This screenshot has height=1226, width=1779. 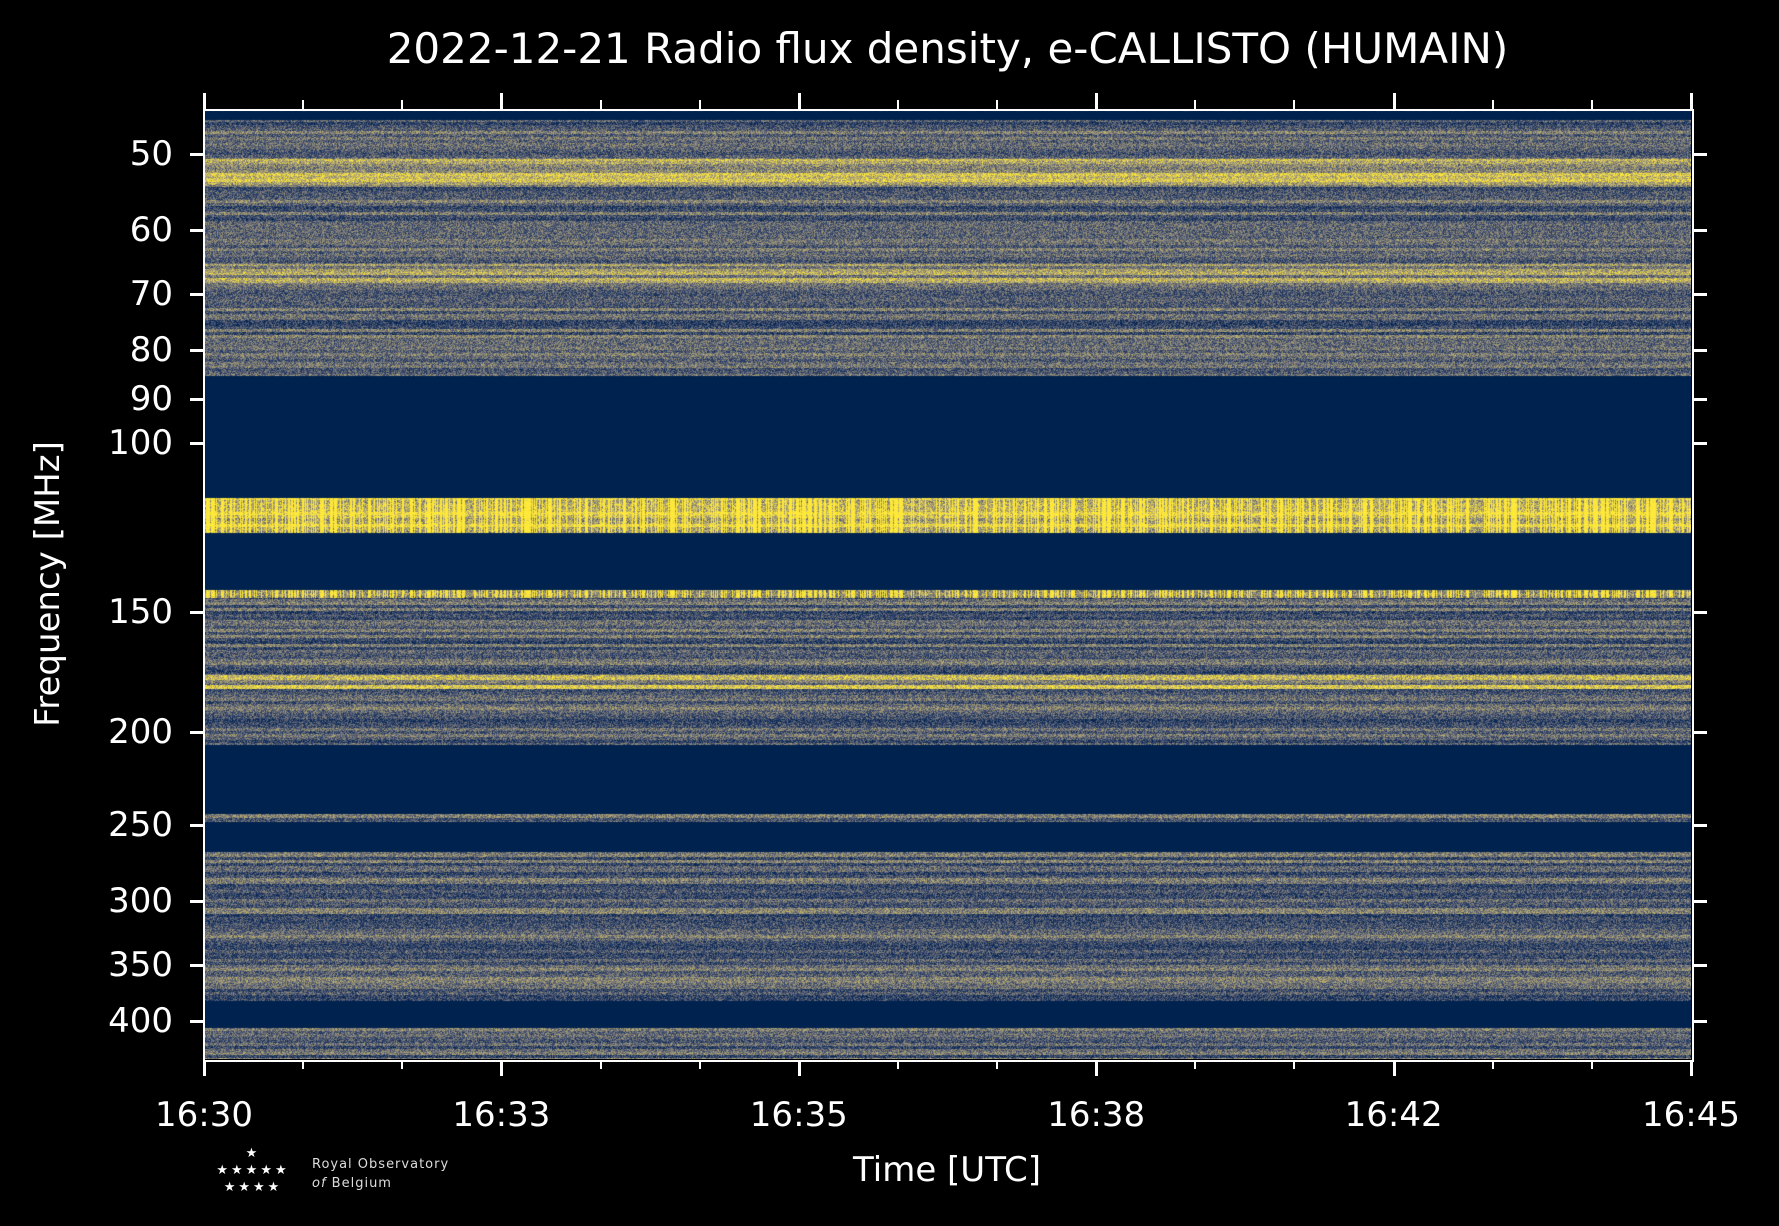 I want to click on y-tick-label: 90, so click(x=151, y=399).